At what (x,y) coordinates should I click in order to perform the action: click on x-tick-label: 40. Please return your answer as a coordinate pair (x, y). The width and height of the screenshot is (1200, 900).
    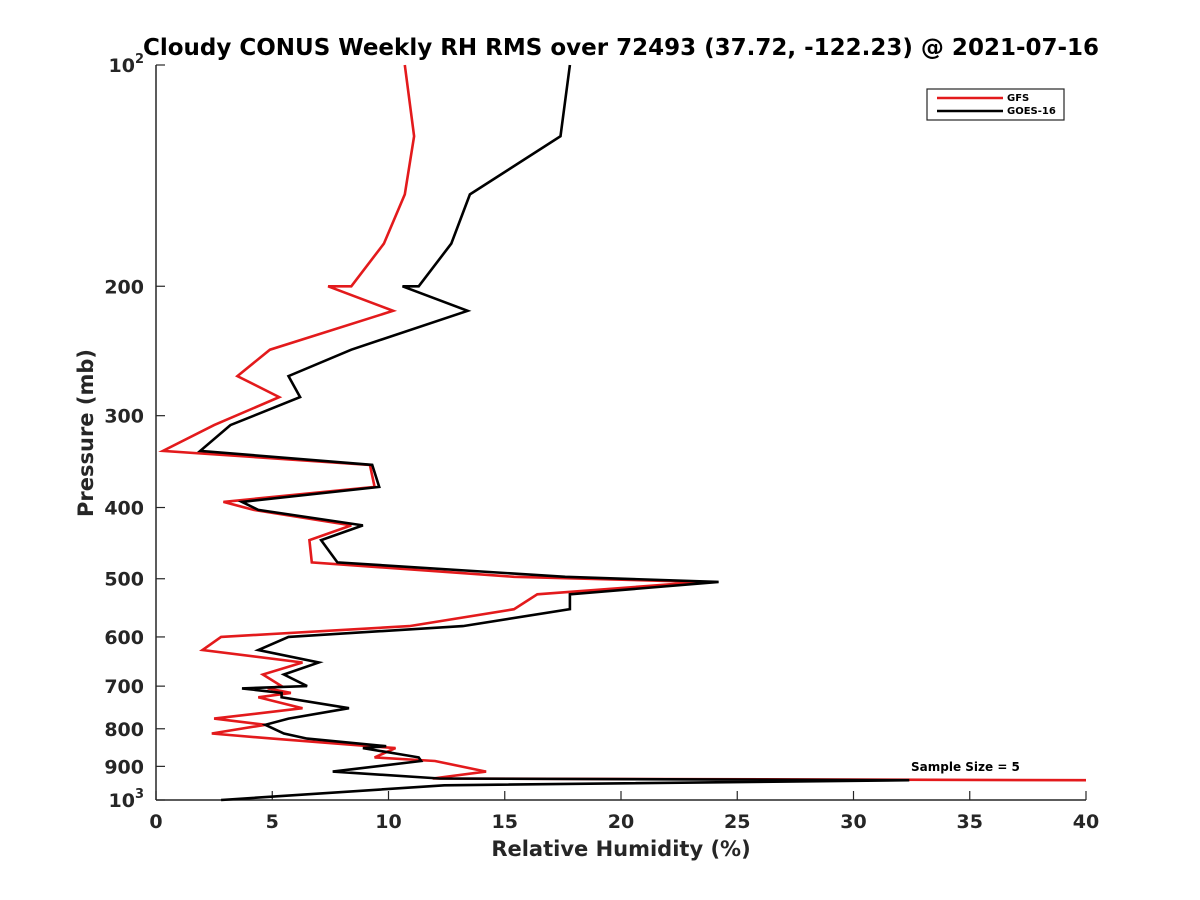
    Looking at the image, I should click on (1086, 822).